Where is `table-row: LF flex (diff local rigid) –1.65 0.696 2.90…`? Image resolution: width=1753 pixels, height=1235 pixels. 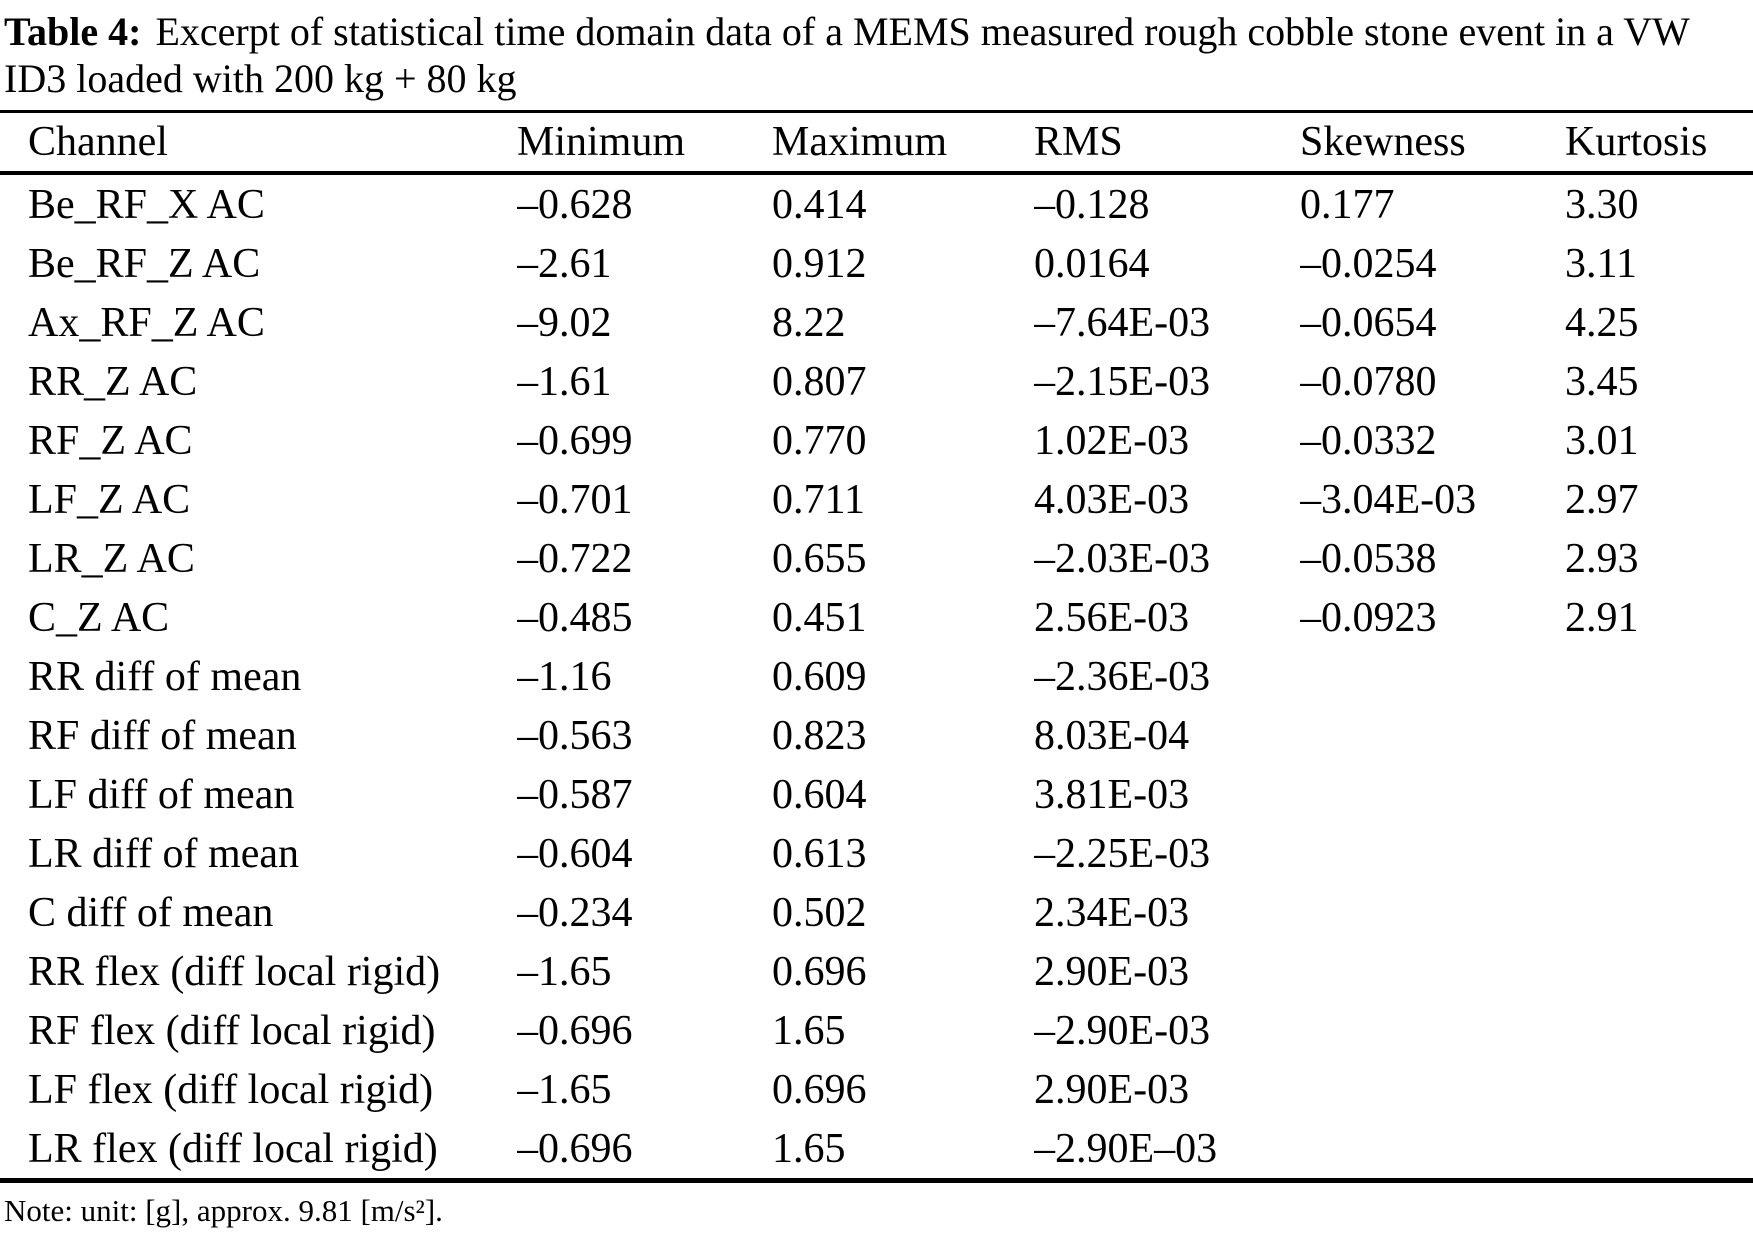 table-row: LF flex (diff local rigid) –1.65 0.696 2.90… is located at coordinates (876, 1089).